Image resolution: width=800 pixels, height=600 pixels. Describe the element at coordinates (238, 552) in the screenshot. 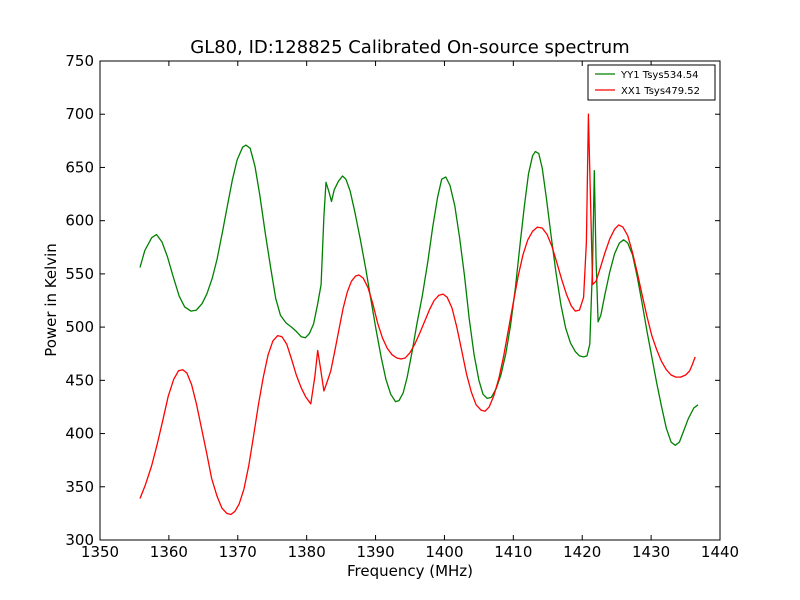

I see `x-tick-label: 1370` at that location.